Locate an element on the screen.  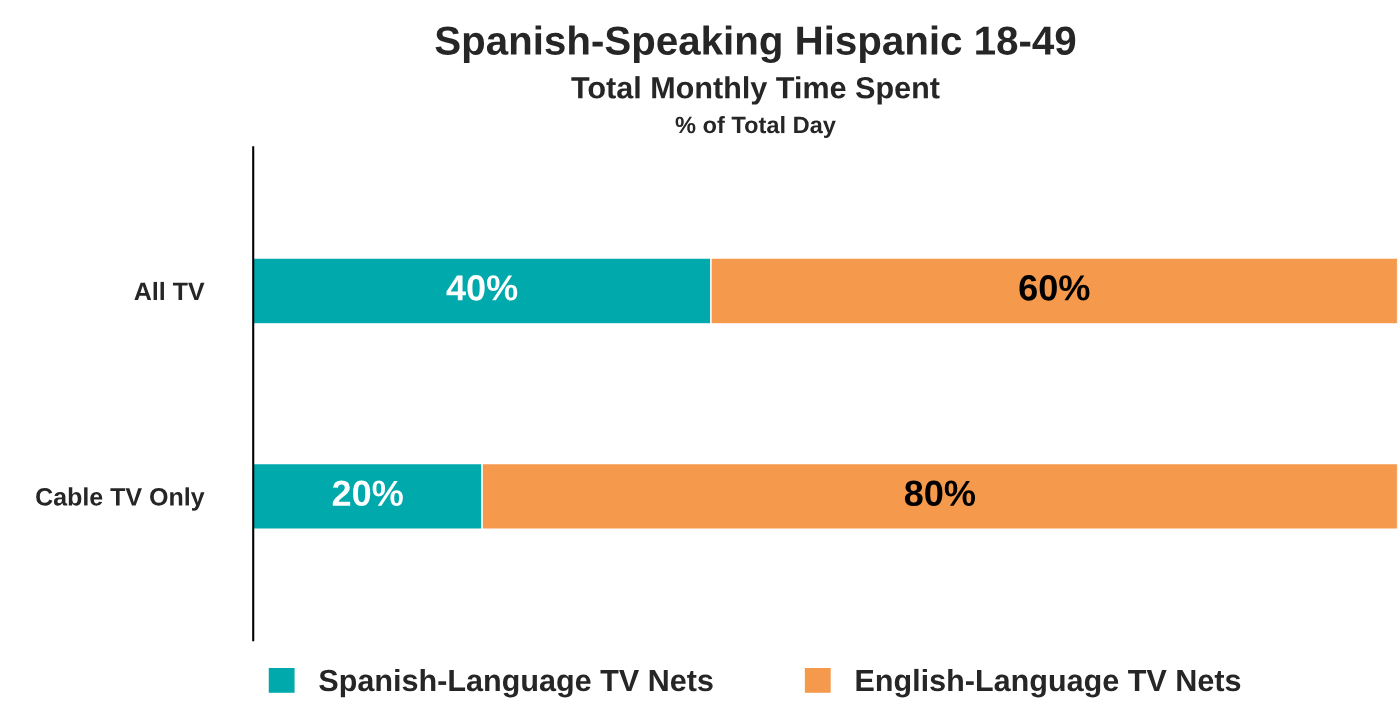
data-label: 60% is located at coordinates (1054, 288).